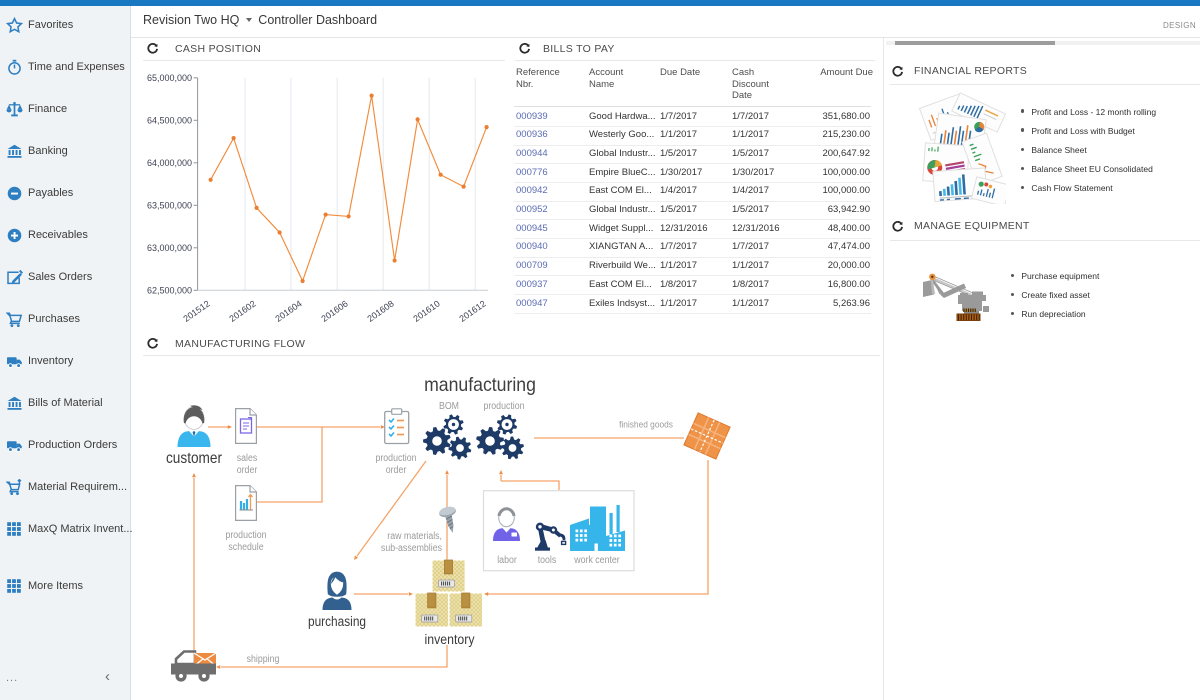 This screenshot has width=1200, height=700. I want to click on svg-text: 201606, so click(334, 310).